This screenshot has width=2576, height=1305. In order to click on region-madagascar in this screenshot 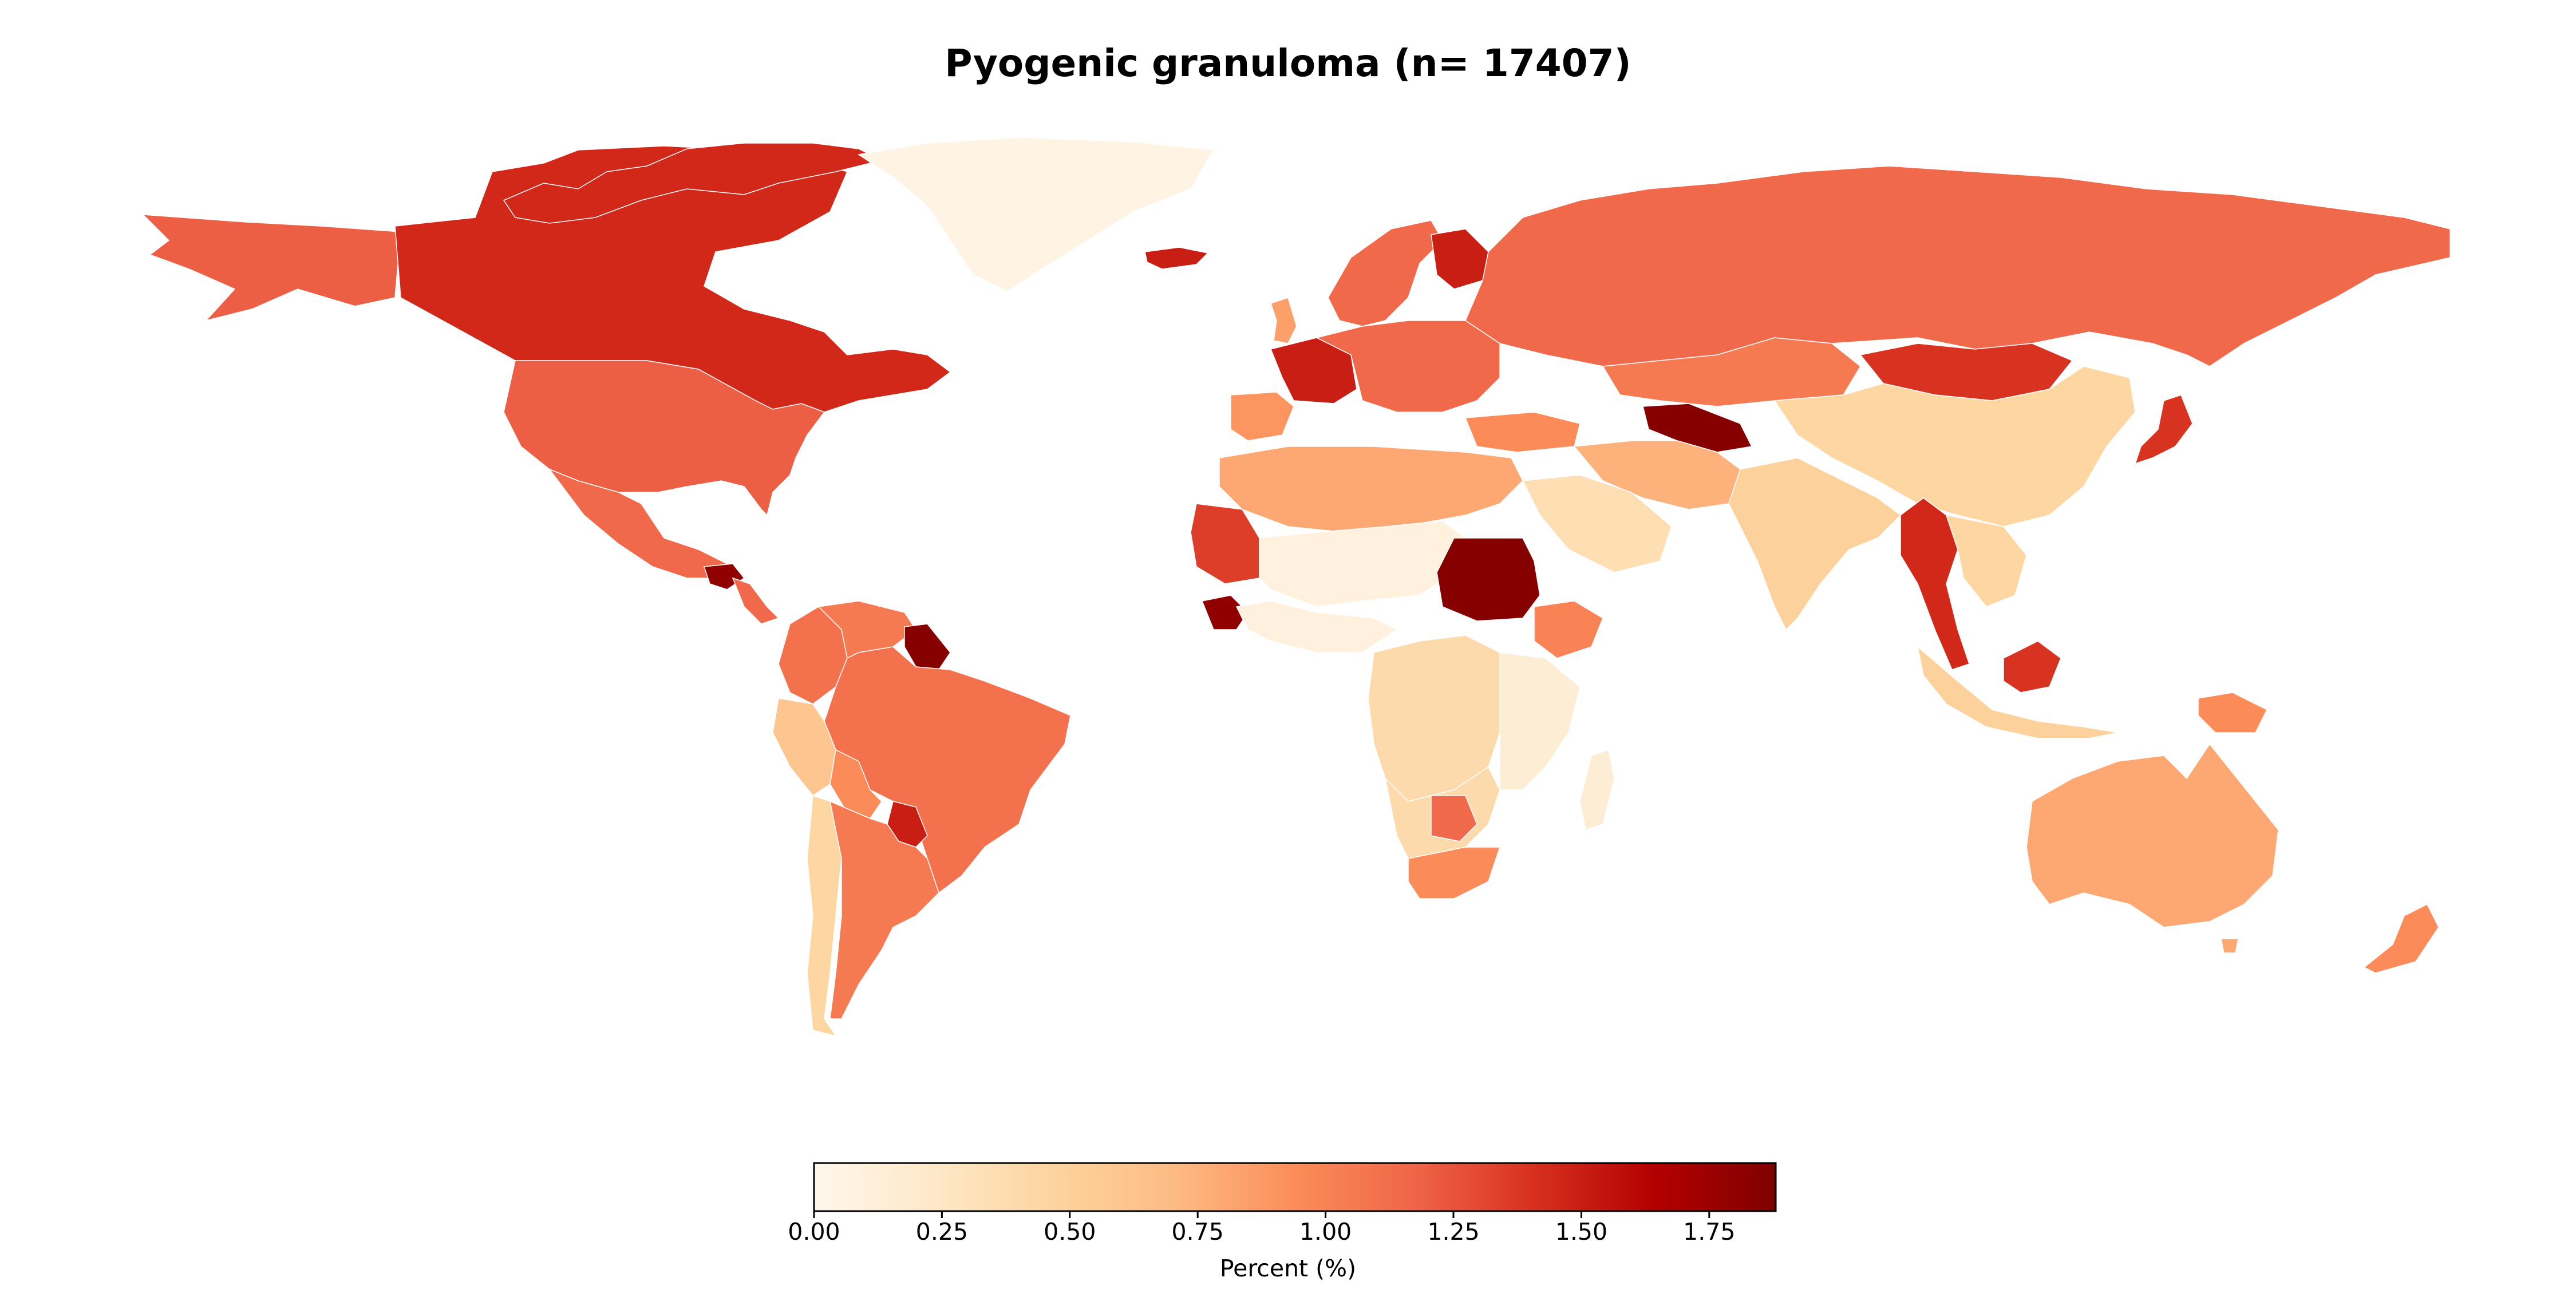, I will do `click(1597, 790)`.